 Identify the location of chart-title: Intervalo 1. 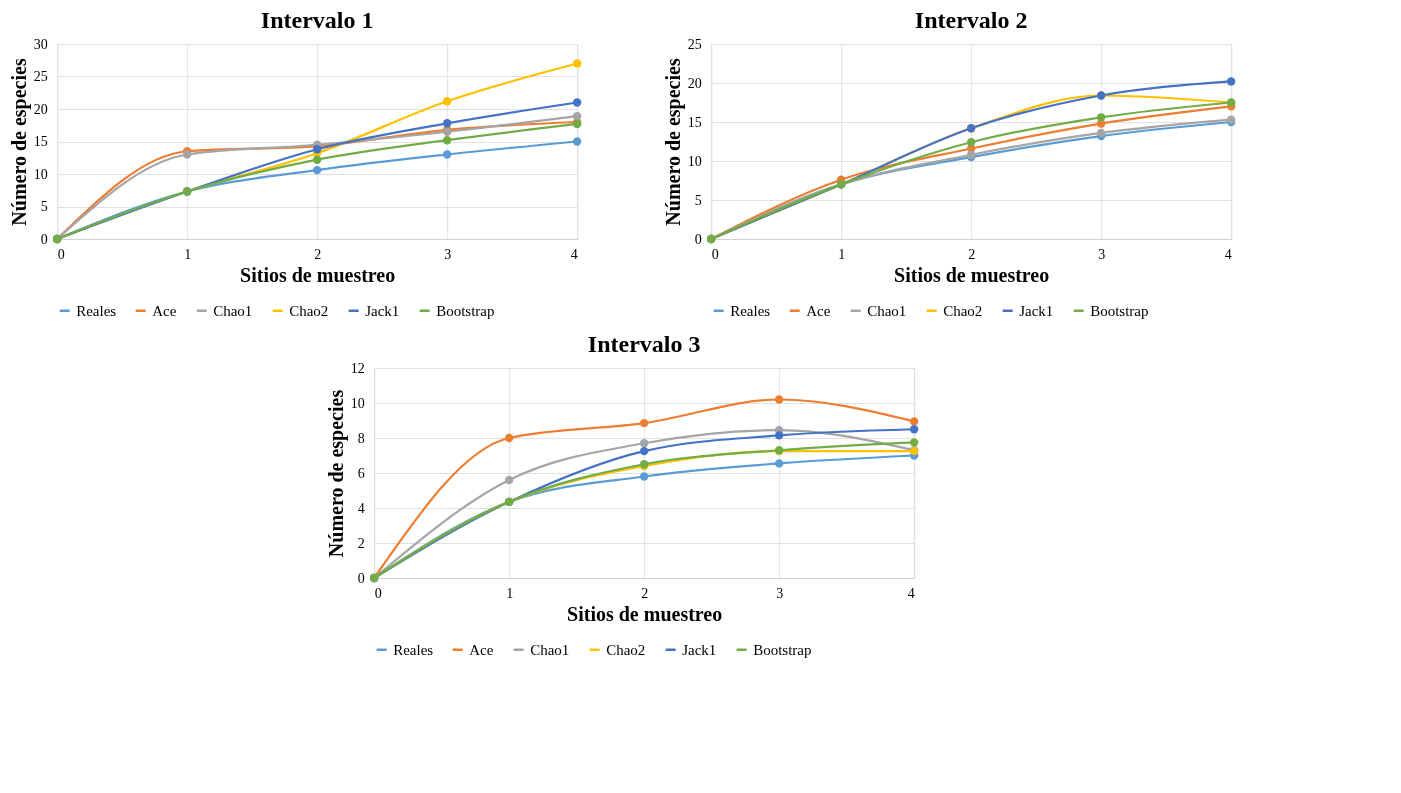
(317, 20).